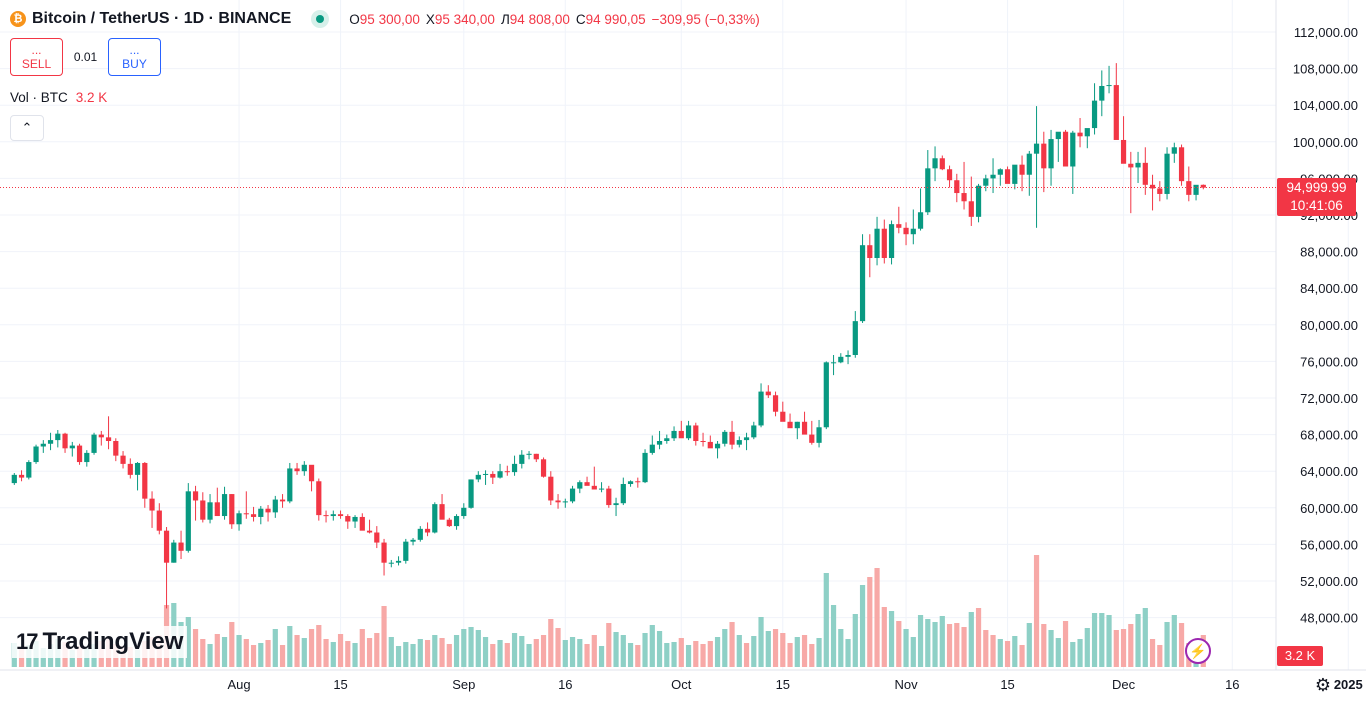 The image size is (1366, 713). Describe the element at coordinates (1323, 685) in the screenshot. I see `settings-gear-icon: ⚙` at that location.